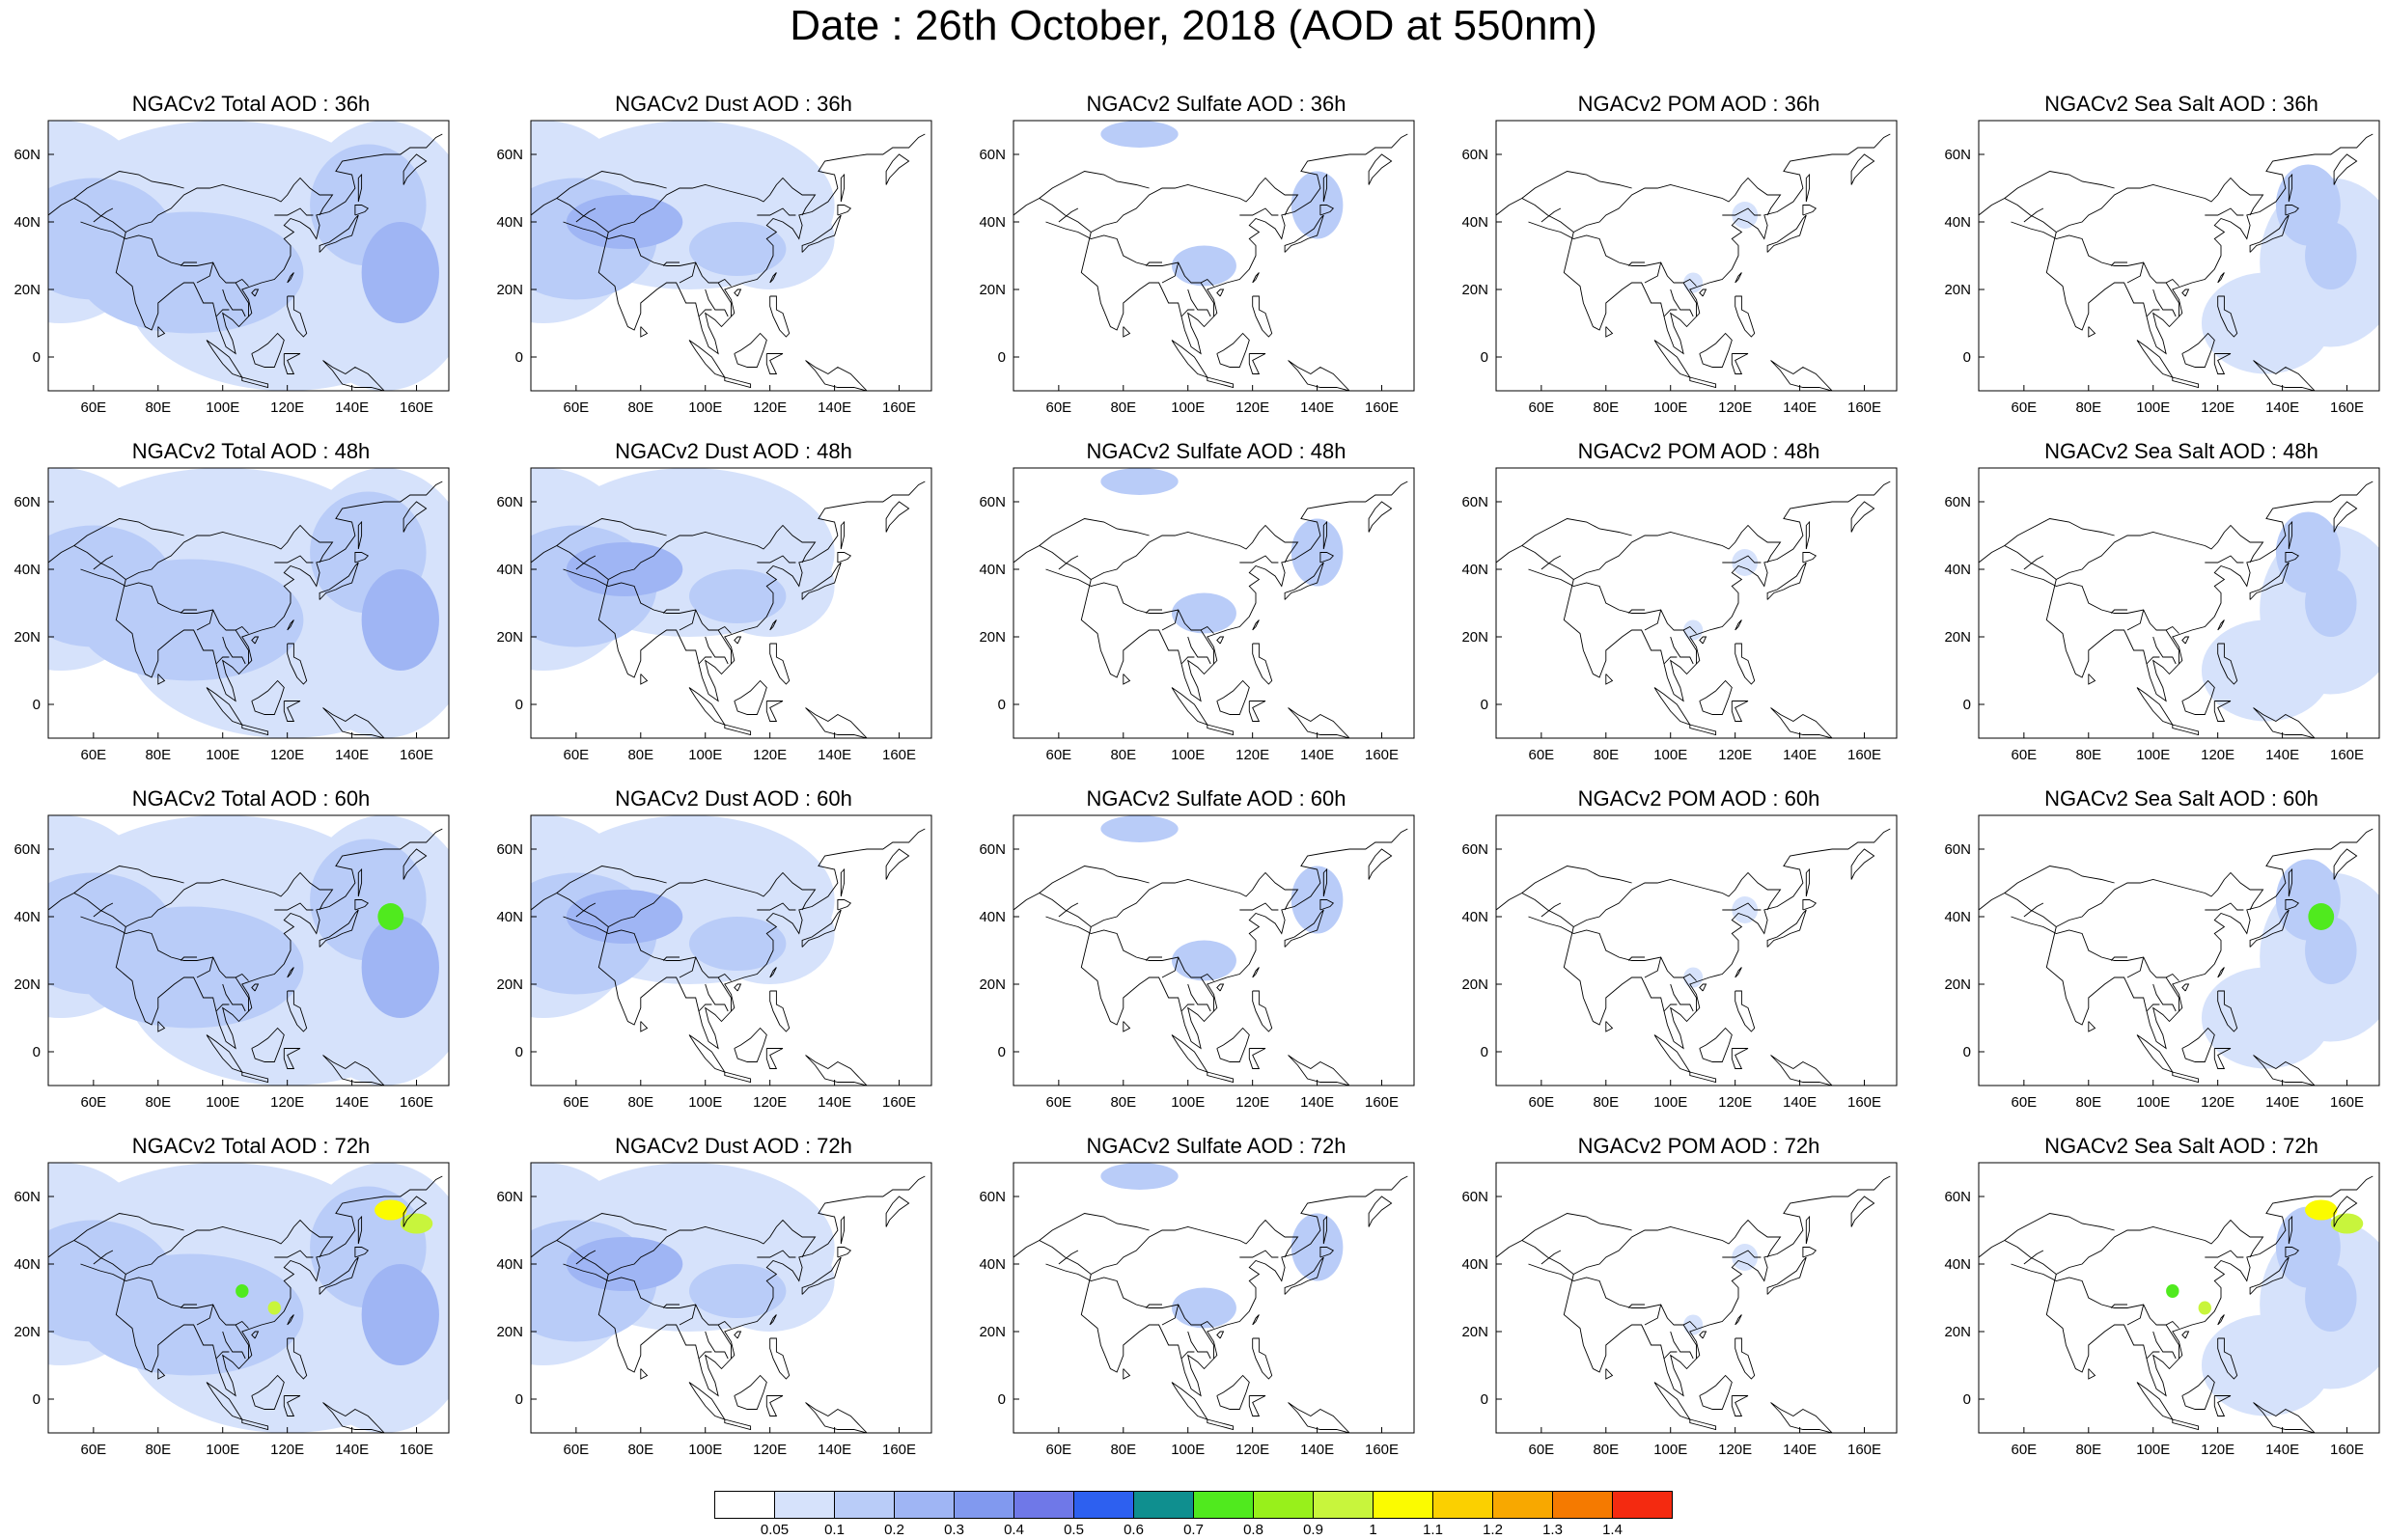  I want to click on colorbar-label: 0.1, so click(834, 1528).